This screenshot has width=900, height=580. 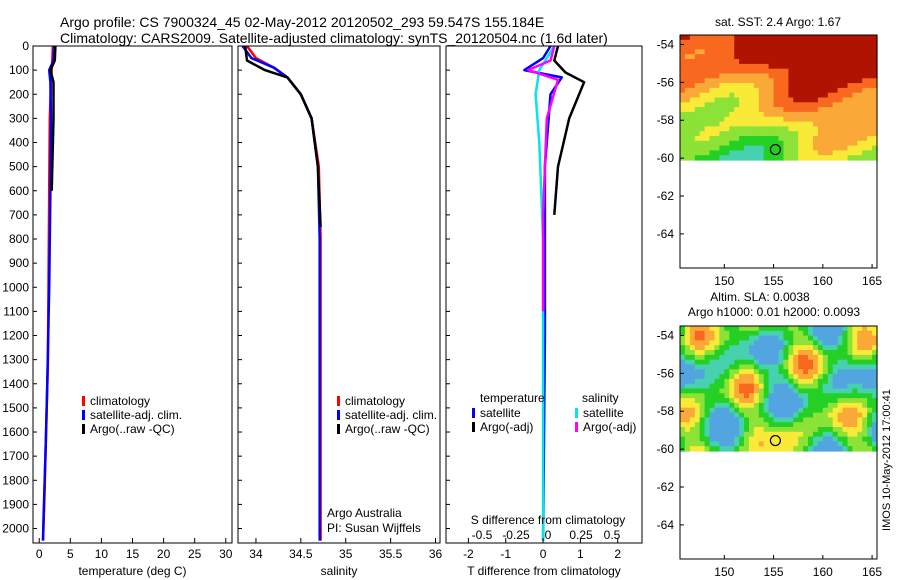 I want to click on x-axis-label: temperature (deg C), so click(x=132, y=571).